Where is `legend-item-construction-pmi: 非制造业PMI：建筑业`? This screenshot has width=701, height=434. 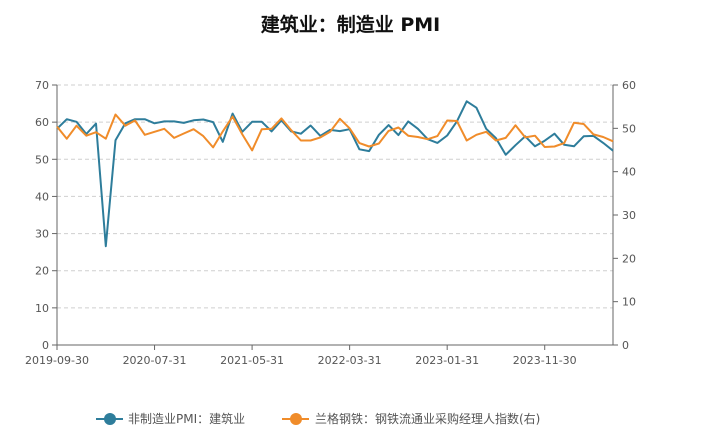 legend-item-construction-pmi: 非制造业PMI：建筑业 is located at coordinates (170, 418).